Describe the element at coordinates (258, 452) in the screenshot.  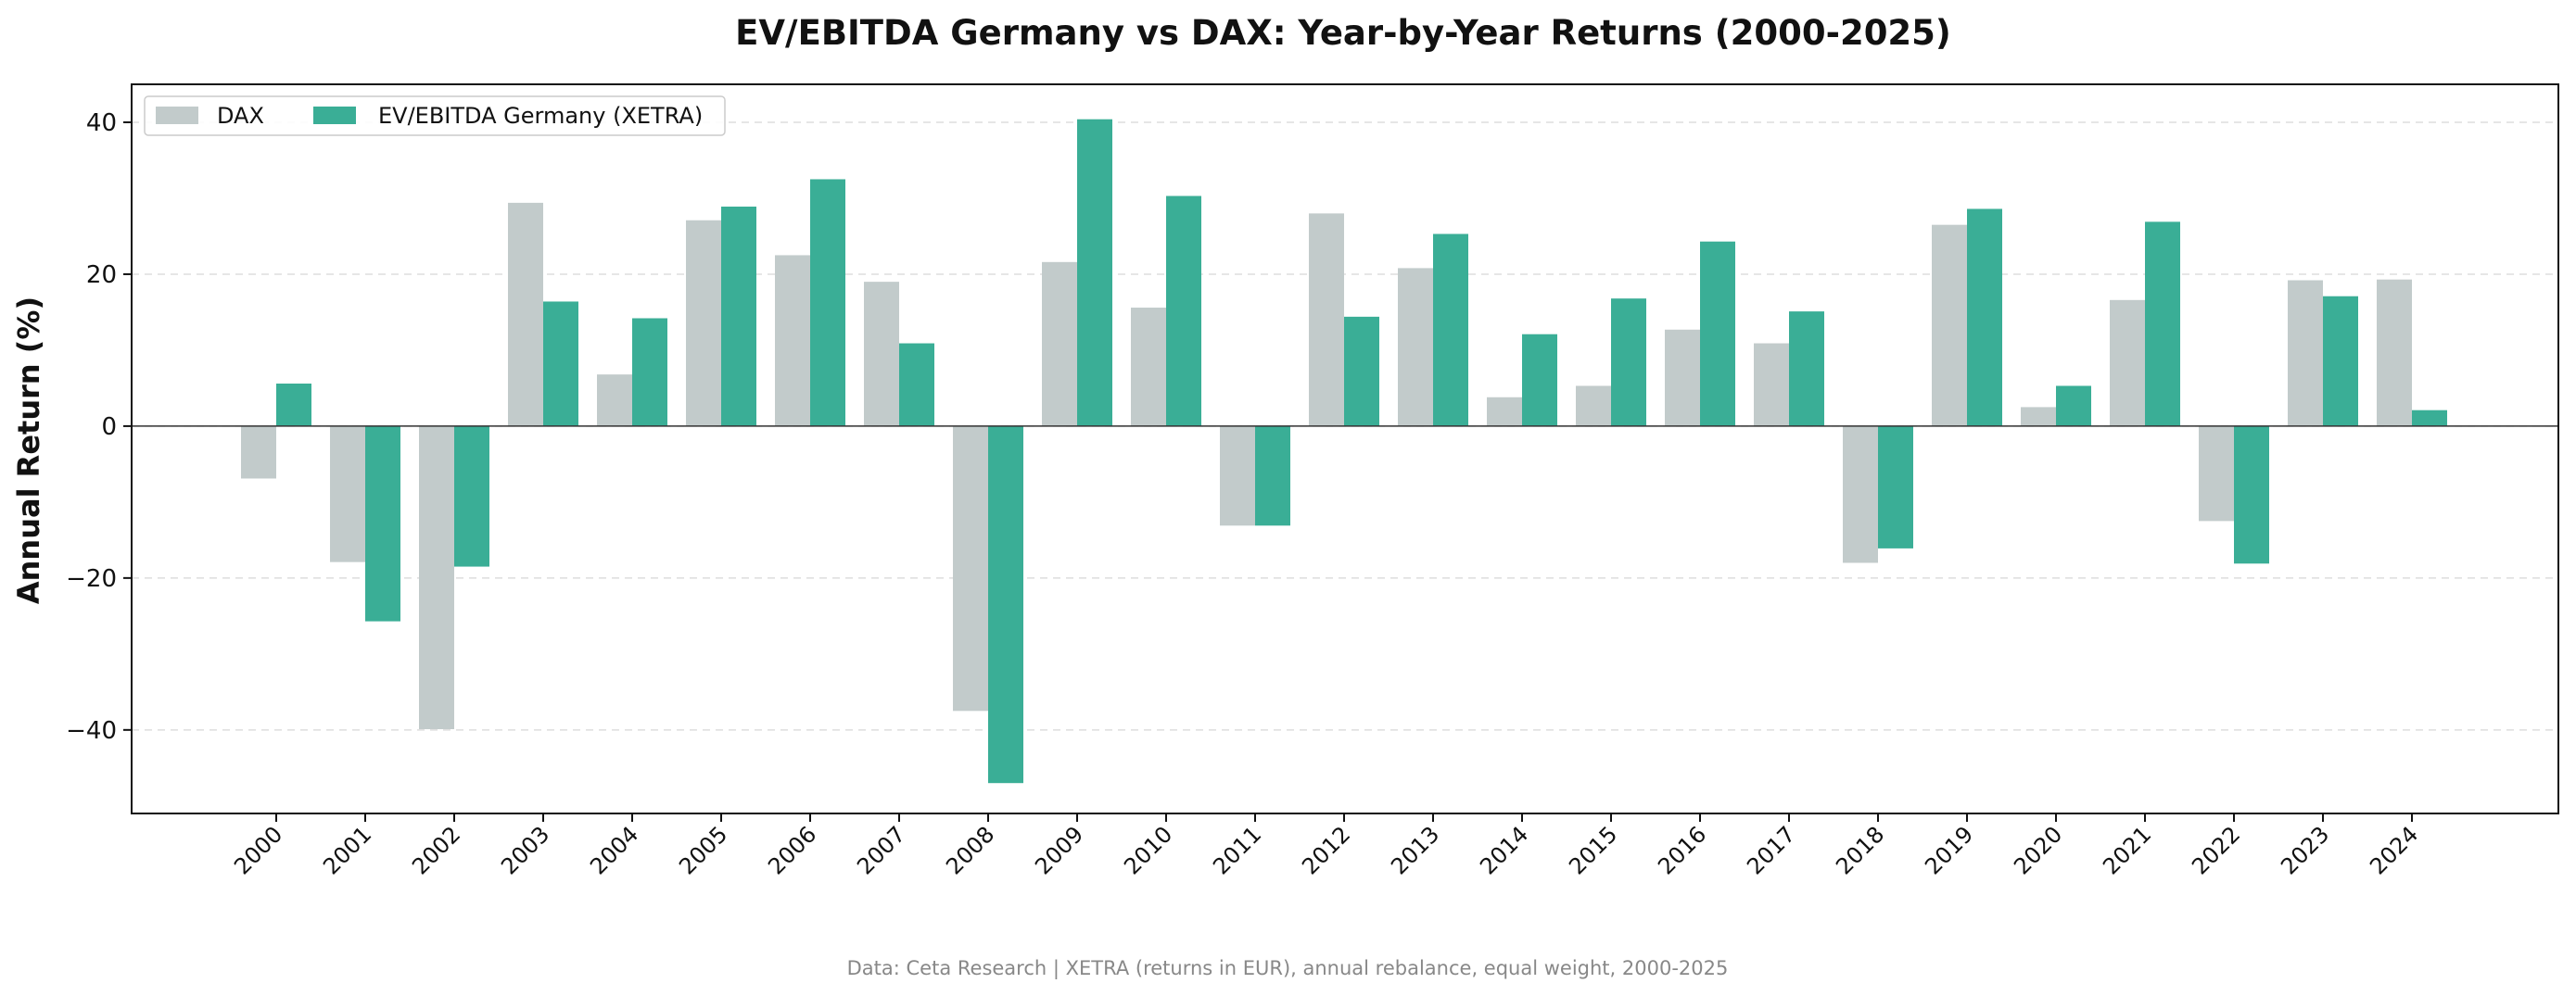
I see `bar-dax-2000` at that location.